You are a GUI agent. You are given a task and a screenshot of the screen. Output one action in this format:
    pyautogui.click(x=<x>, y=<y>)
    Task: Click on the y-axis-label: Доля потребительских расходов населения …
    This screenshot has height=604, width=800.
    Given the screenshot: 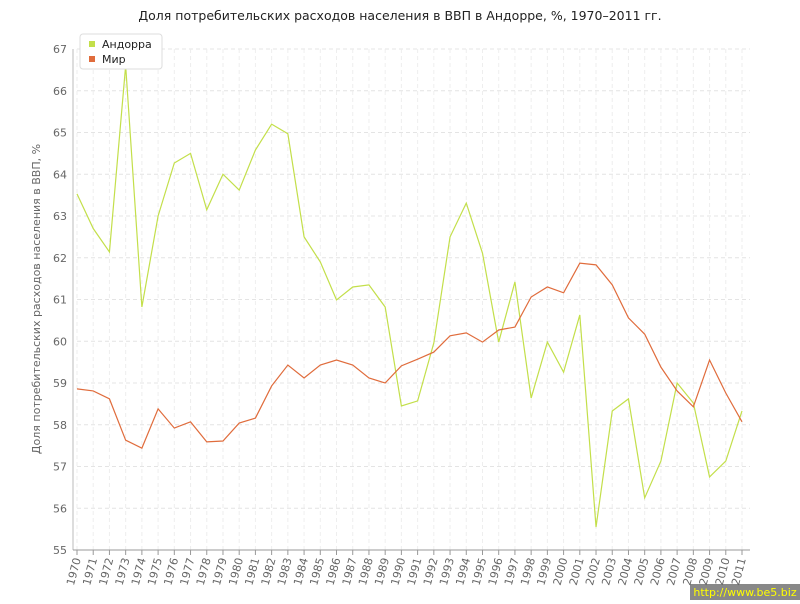 What is the action you would take?
    pyautogui.click(x=36, y=299)
    